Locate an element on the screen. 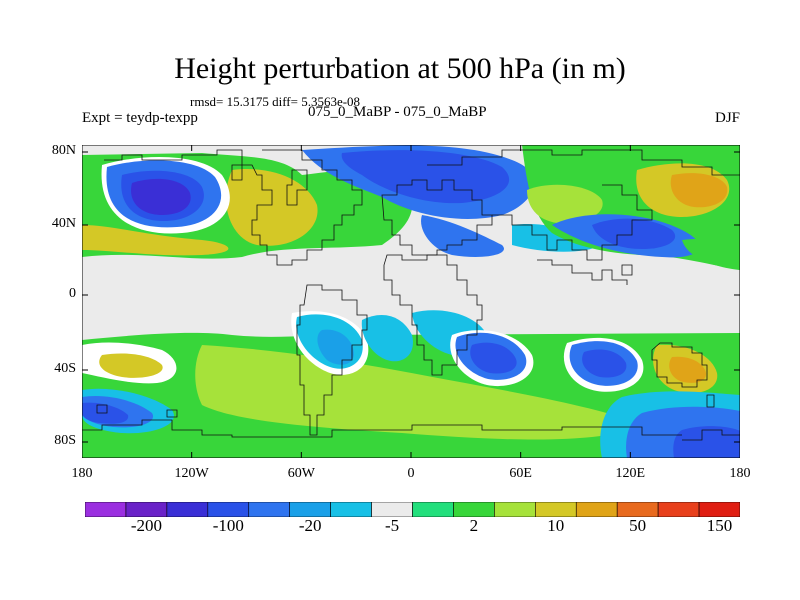  colorbar-label: 10 is located at coordinates (556, 525).